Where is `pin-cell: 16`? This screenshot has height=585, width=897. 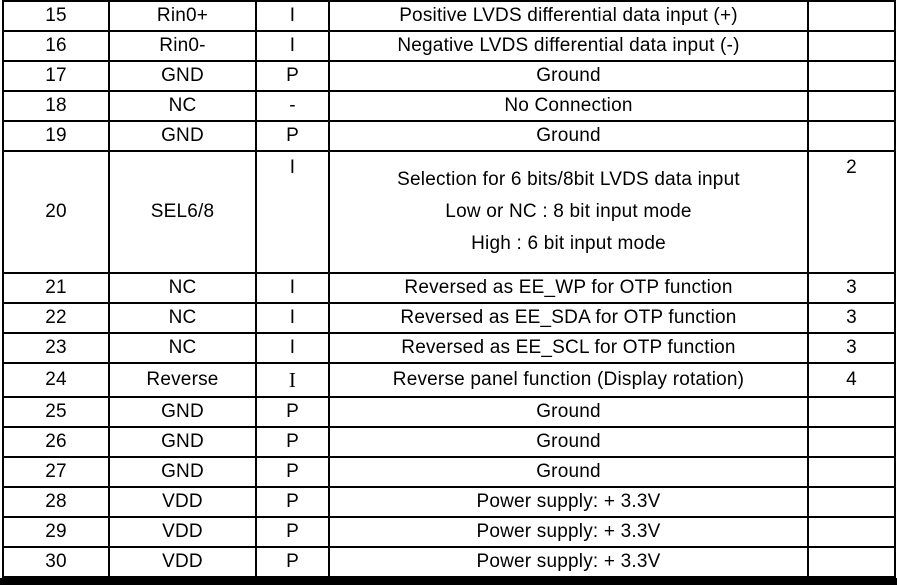
pin-cell: 16 is located at coordinates (56, 45).